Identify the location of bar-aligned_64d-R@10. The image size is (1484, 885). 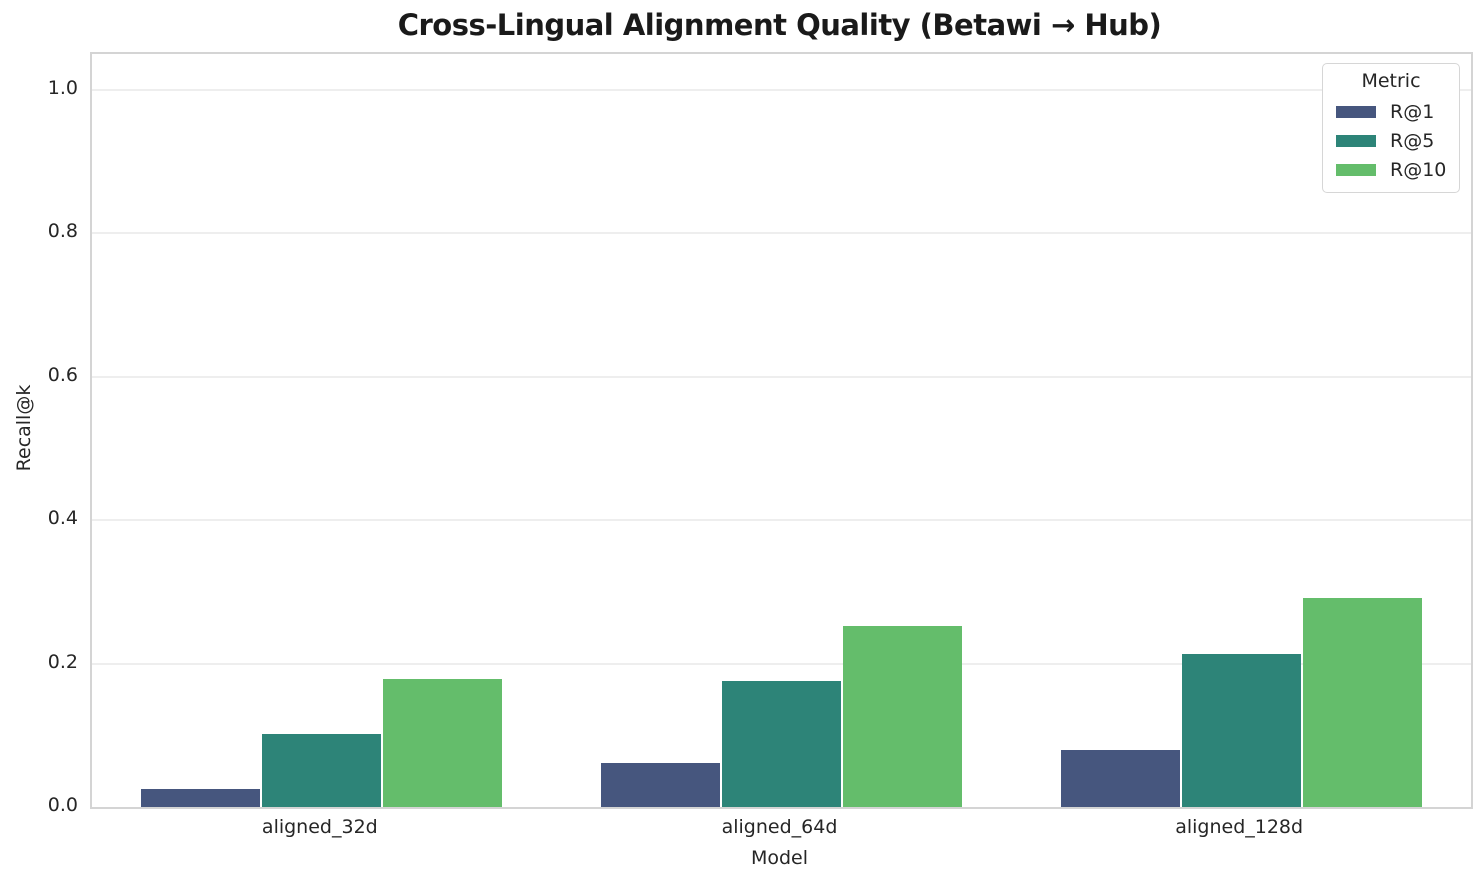
(902, 716).